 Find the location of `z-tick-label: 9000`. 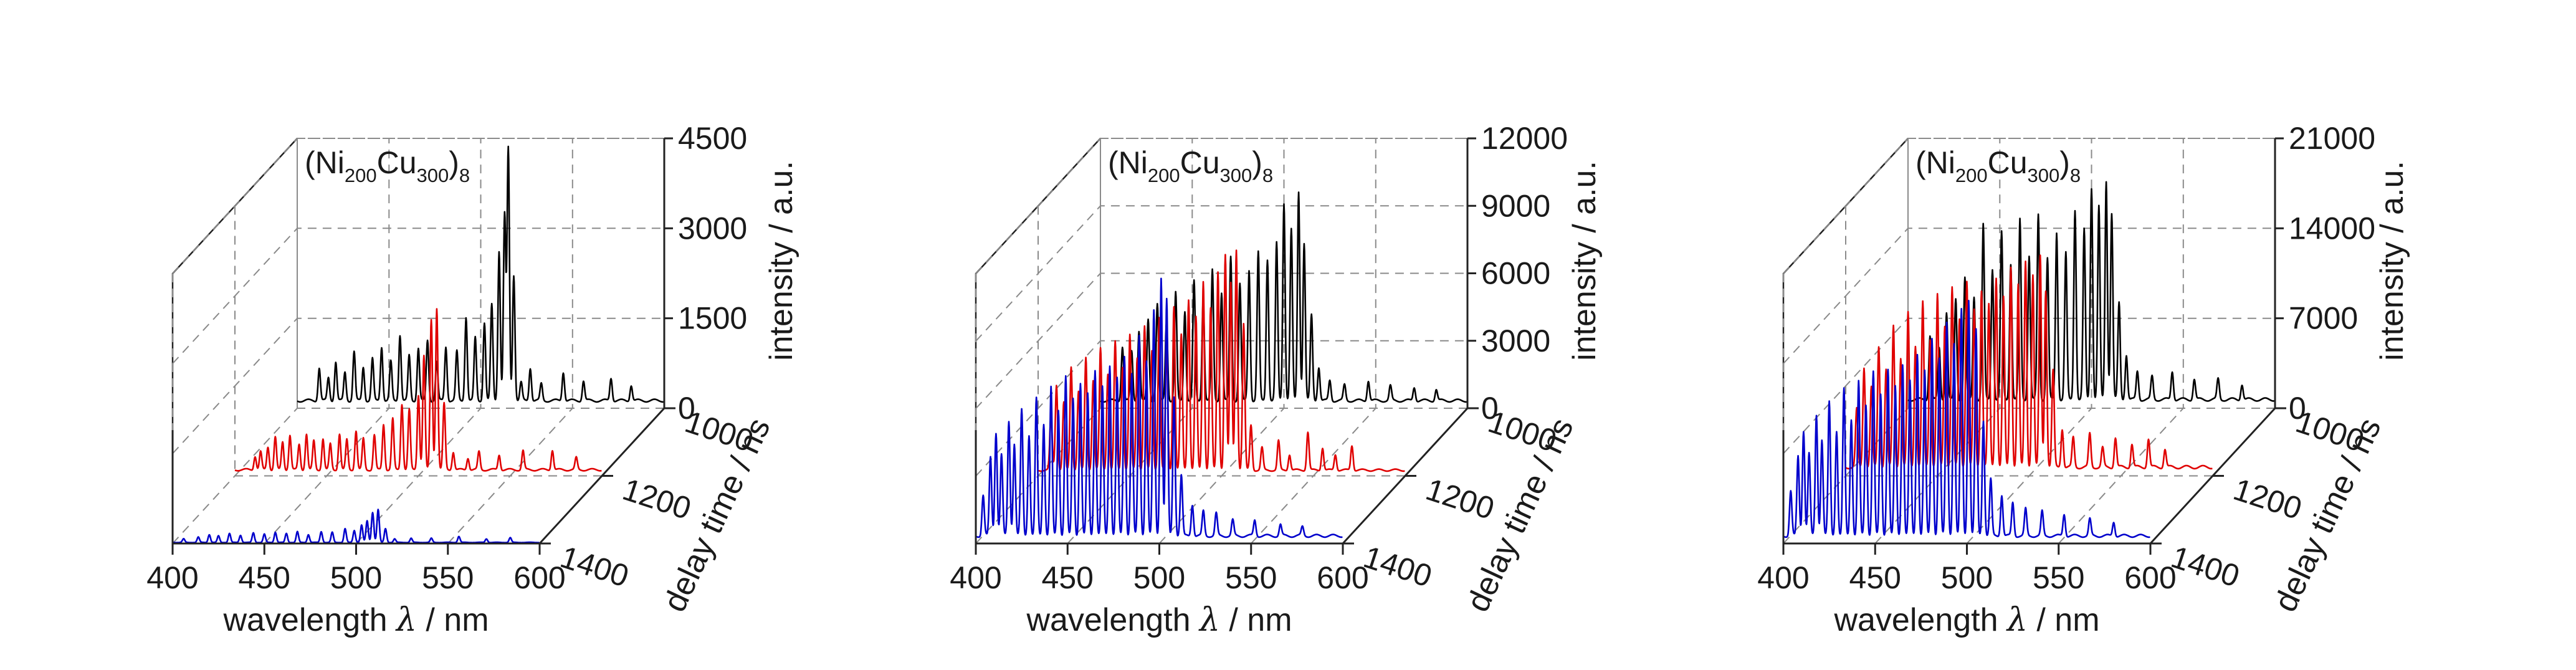

z-tick-label: 9000 is located at coordinates (1516, 205).